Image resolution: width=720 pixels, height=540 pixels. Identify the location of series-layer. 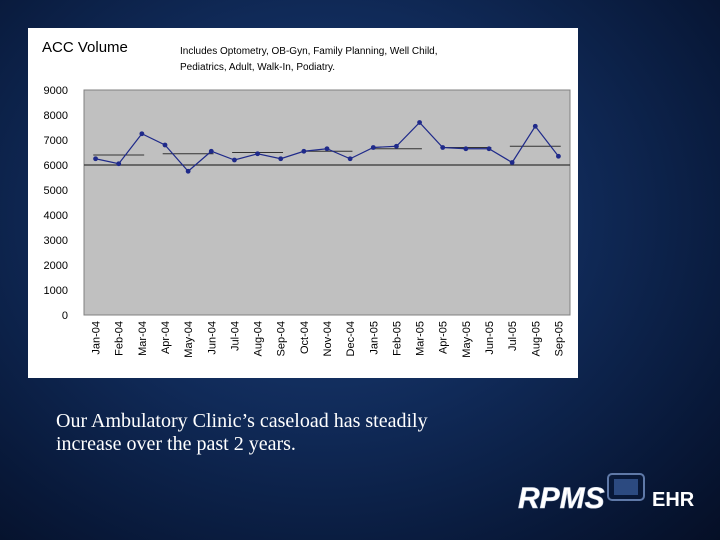
(327, 147).